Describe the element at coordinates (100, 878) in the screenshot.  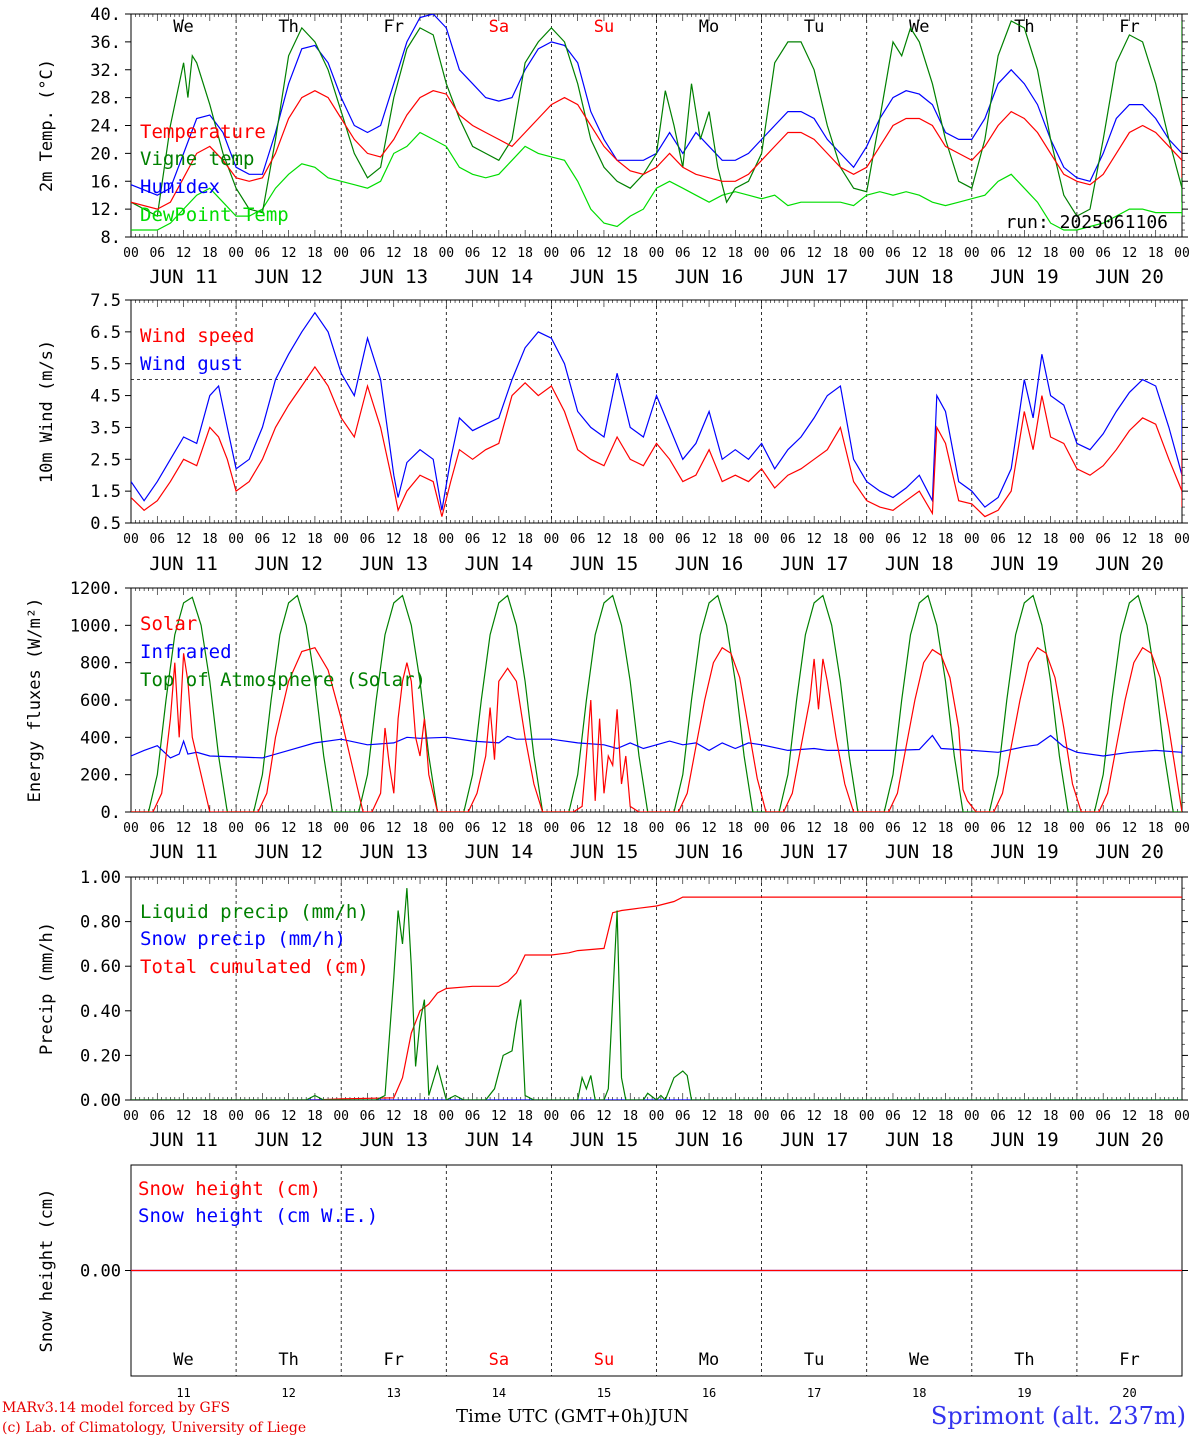
I see `y-tick-label: 1.00` at that location.